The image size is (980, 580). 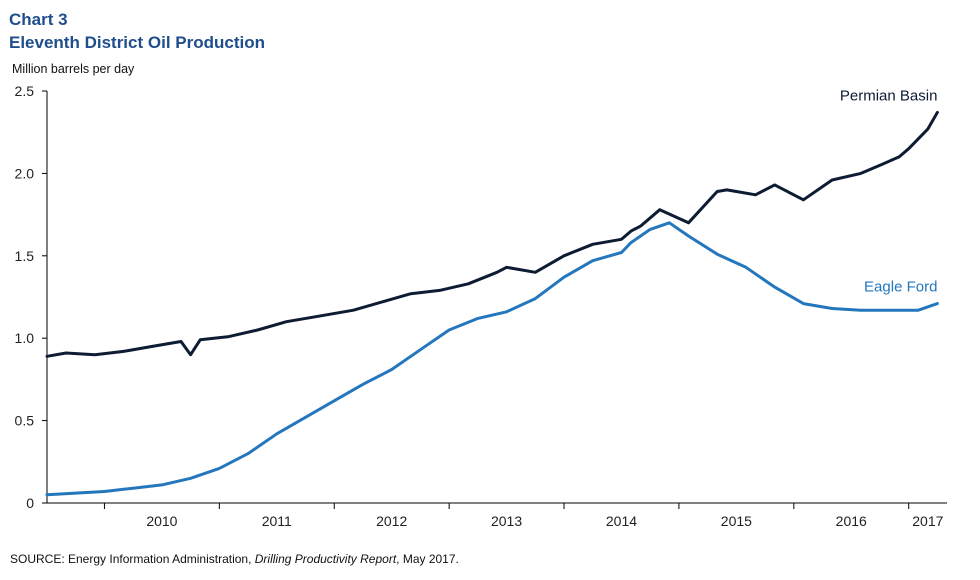 What do you see at coordinates (38, 19) in the screenshot?
I see `chart-number: Chart 3` at bounding box center [38, 19].